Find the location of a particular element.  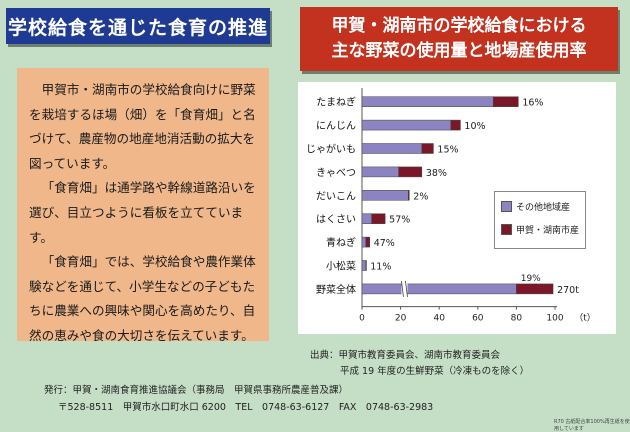

pct-label: 57% is located at coordinates (399, 220).